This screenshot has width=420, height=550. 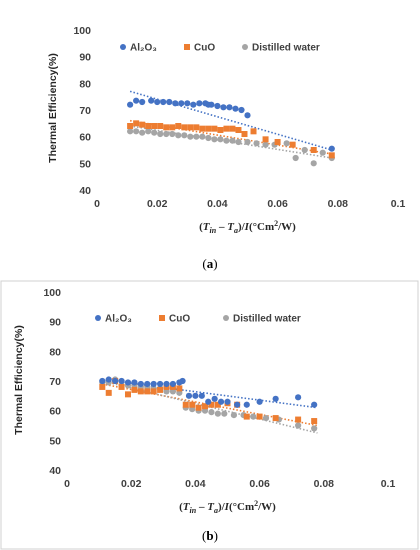 I want to click on x-tick-label: 0.02, so click(x=157, y=204).